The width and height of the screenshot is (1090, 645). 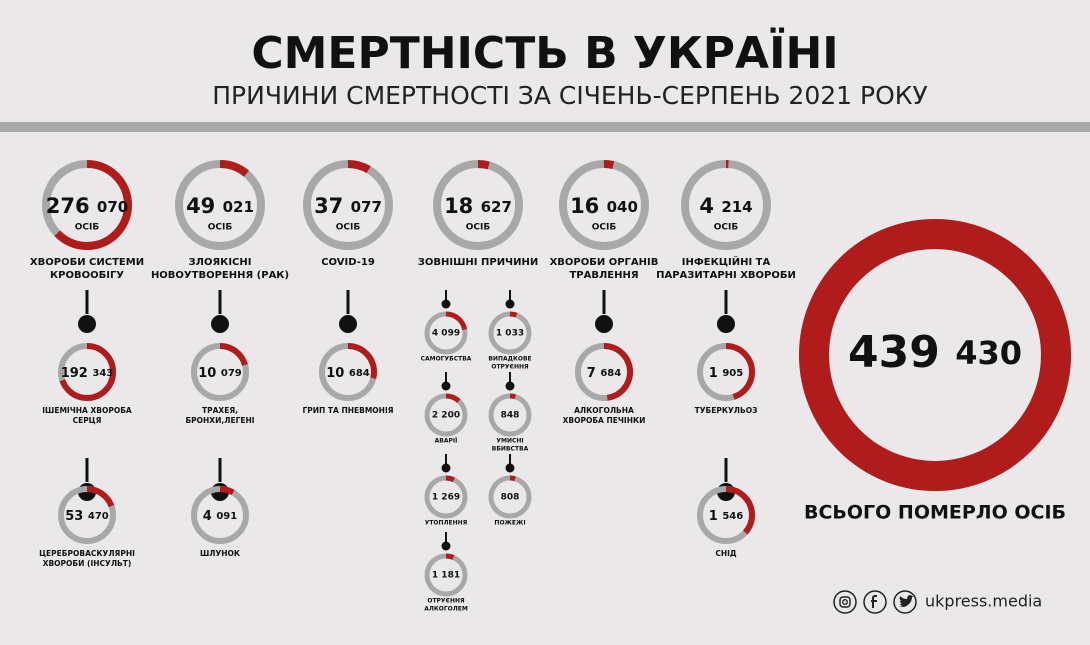 What do you see at coordinates (726, 373) in the screenshot?
I see `item-number: 1 905` at bounding box center [726, 373].